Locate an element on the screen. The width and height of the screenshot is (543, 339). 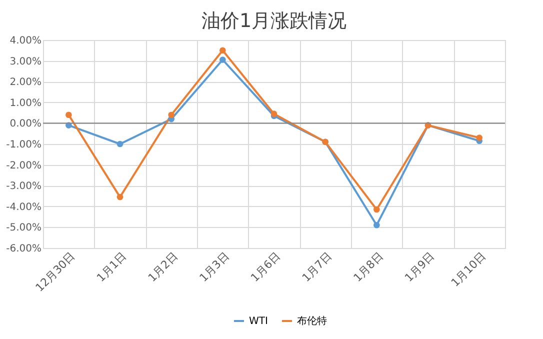
x-tick-label: 1月6日 is located at coordinates (265, 267).